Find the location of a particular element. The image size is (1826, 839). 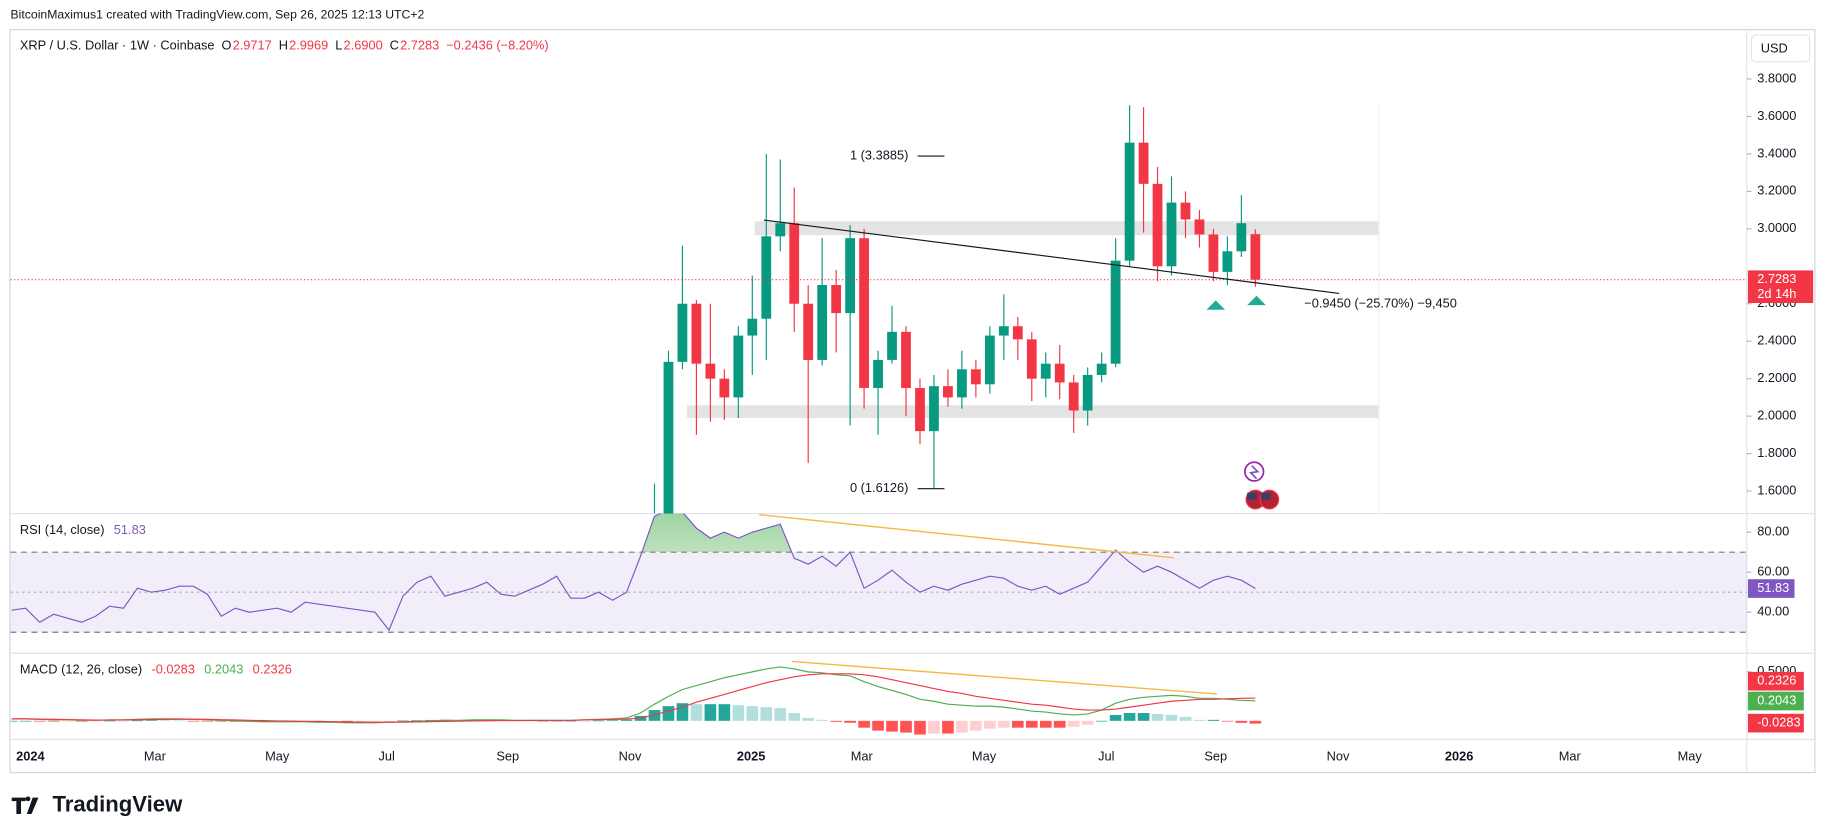

last-price-box is located at coordinates (1780, 287).